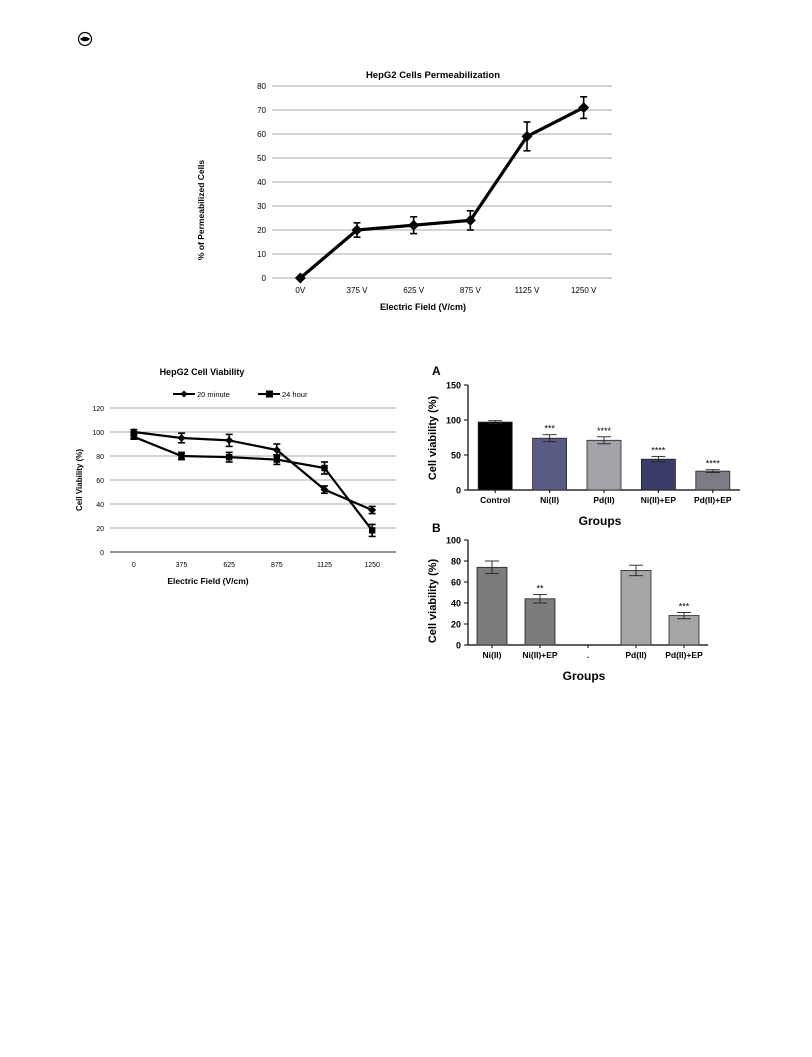 The width and height of the screenshot is (812, 1057). I want to click on x-tick-label: 0V, so click(300, 290).